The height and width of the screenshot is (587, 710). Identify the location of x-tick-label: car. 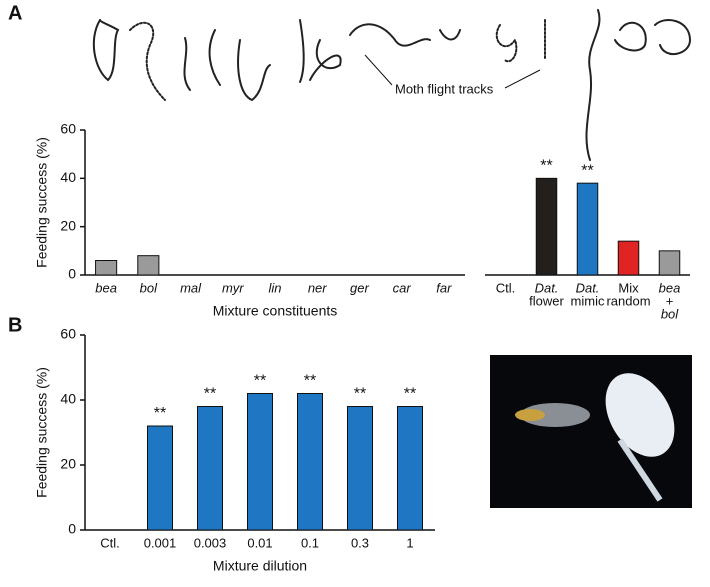
(402, 287).